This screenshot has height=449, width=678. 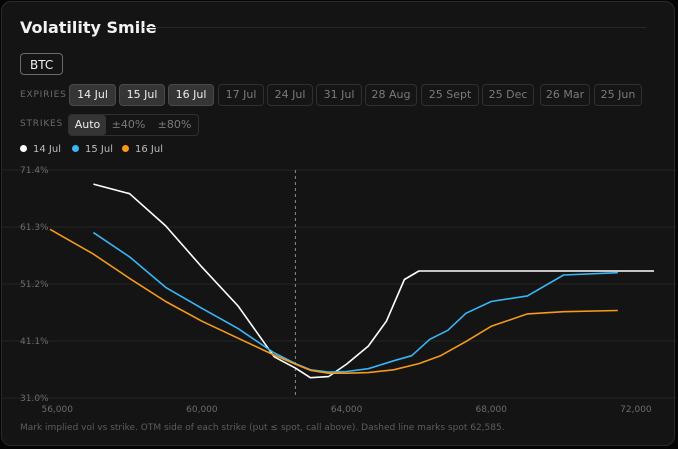 What do you see at coordinates (34, 342) in the screenshot?
I see `y-tick-label: 41.1%` at bounding box center [34, 342].